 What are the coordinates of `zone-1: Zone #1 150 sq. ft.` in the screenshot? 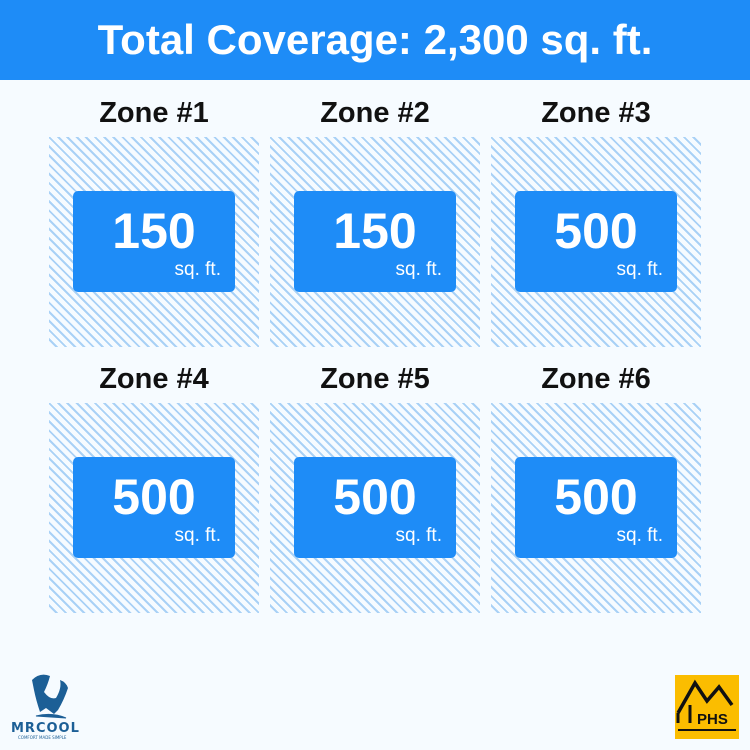 It's located at (154, 222).